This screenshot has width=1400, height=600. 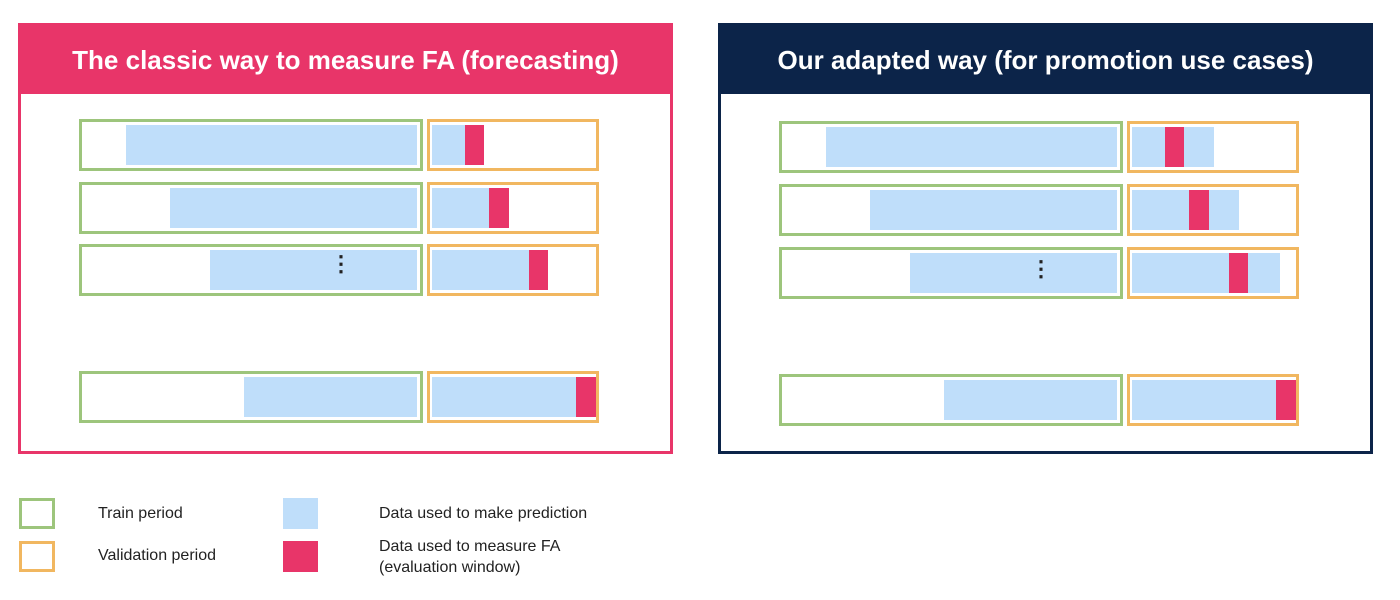 I want to click on adapted-row-1-evaluation-window, so click(x=1174, y=147).